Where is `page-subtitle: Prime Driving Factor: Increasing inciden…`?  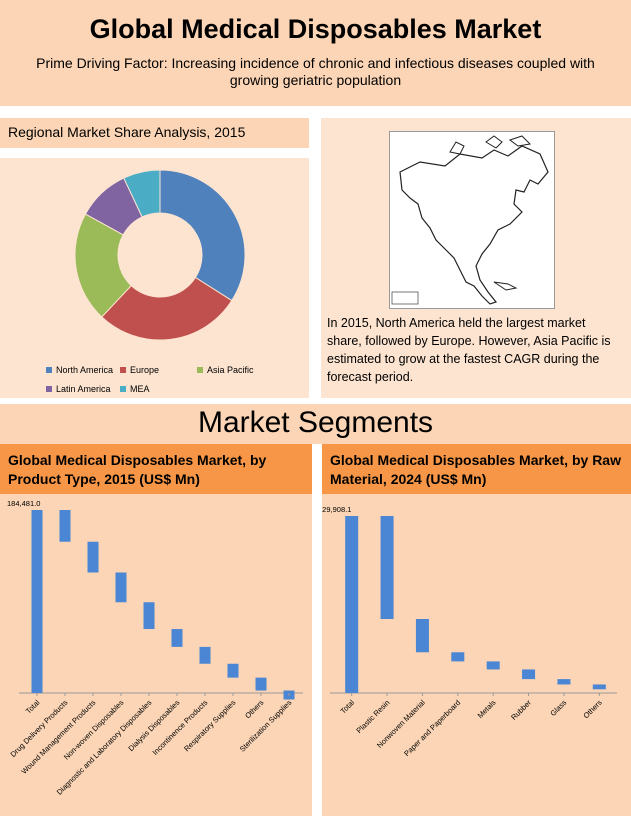
page-subtitle: Prime Driving Factor: Increasing inciden… is located at coordinates (315, 71).